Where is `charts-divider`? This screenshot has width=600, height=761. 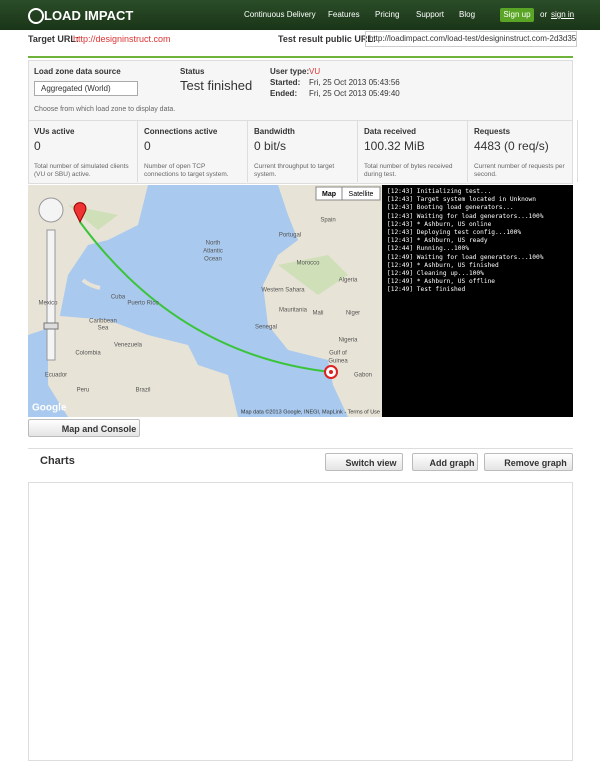
charts-divider is located at coordinates (300, 448).